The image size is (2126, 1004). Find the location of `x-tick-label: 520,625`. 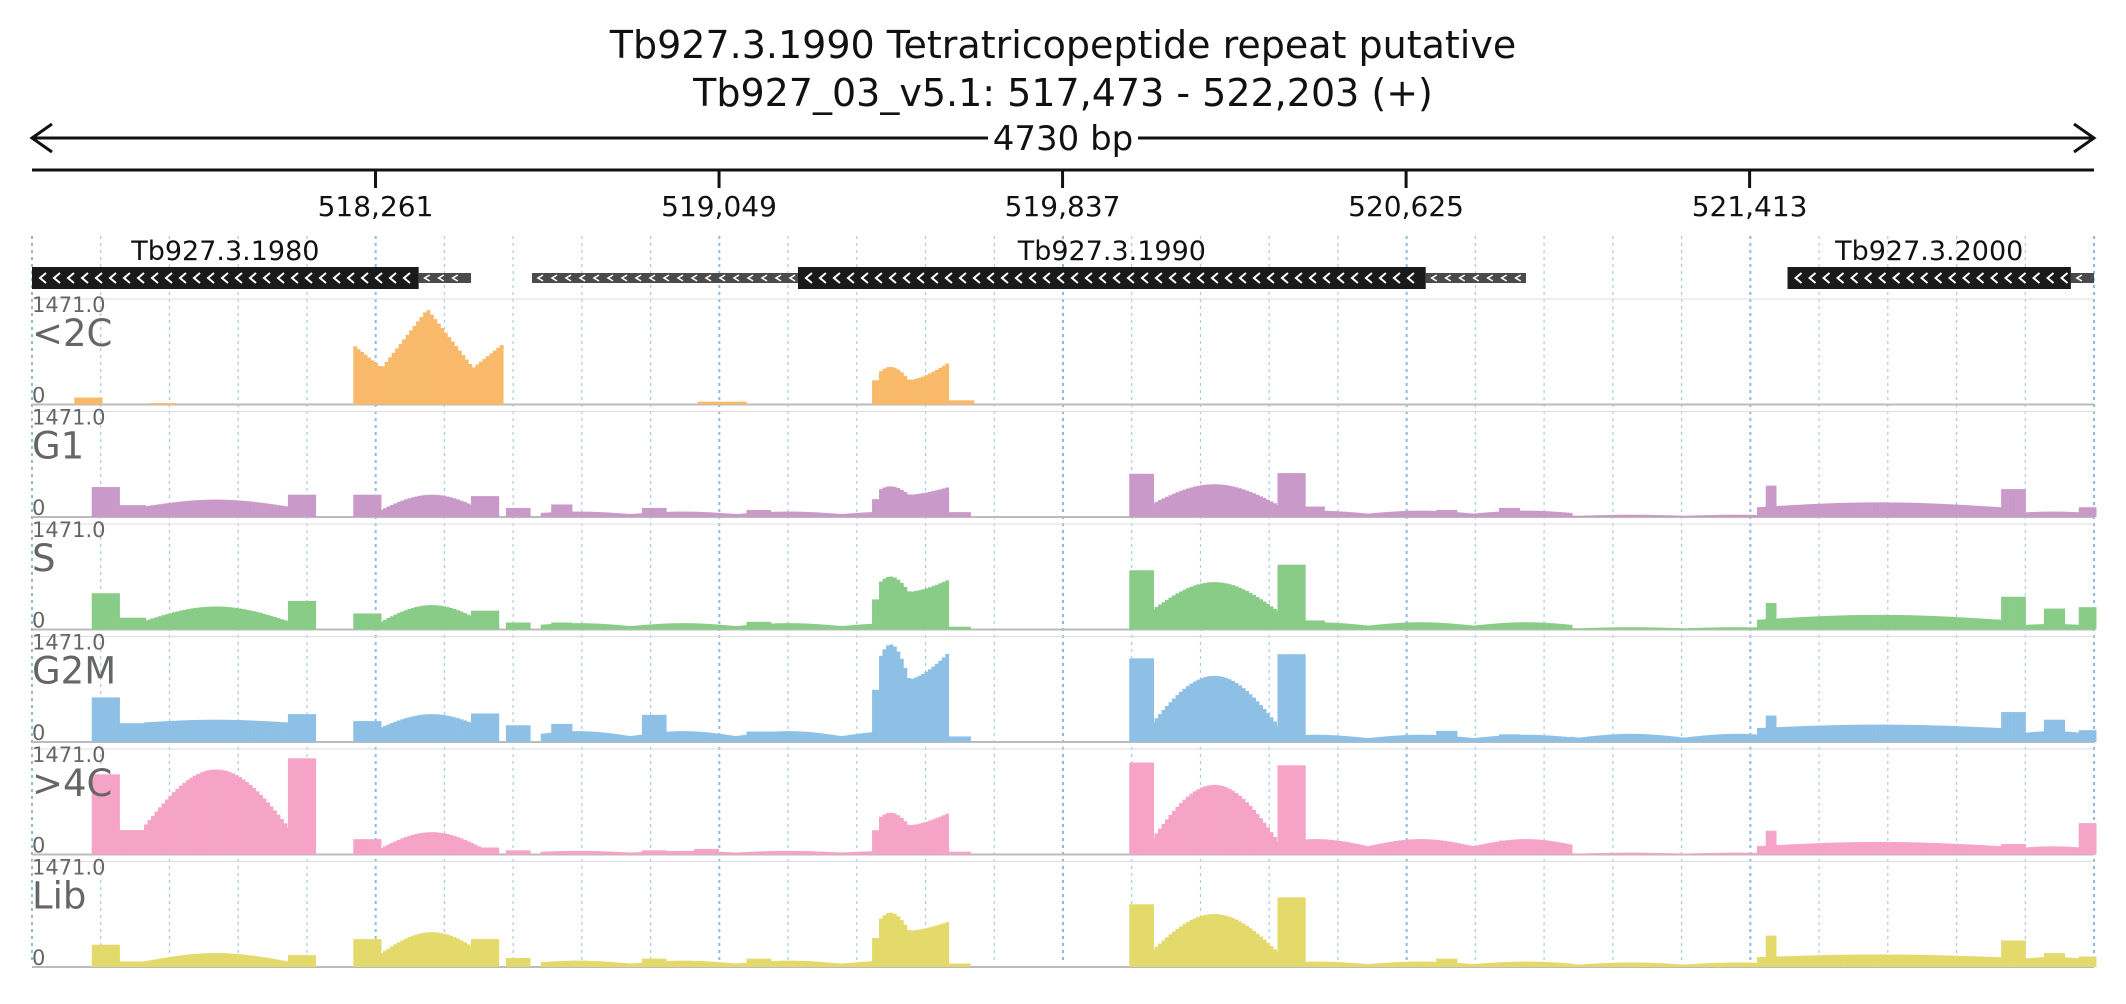

x-tick-label: 520,625 is located at coordinates (1406, 206).